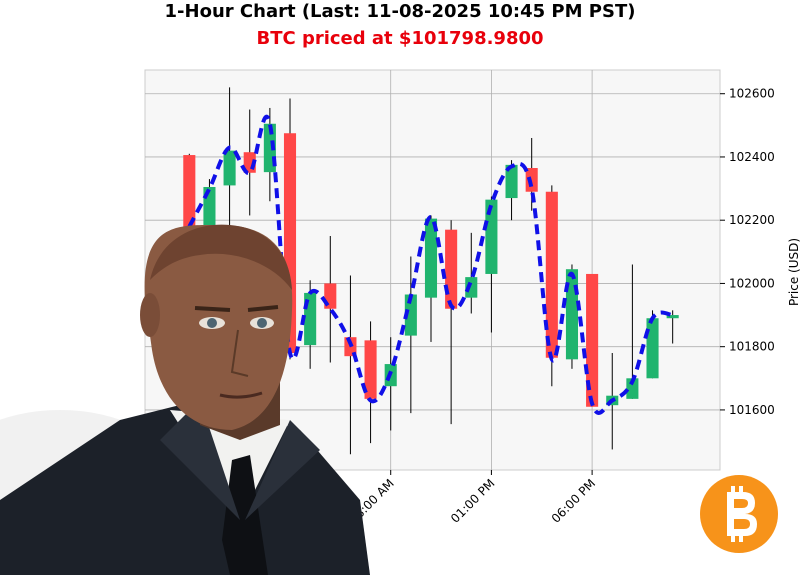 The width and height of the screenshot is (800, 575). I want to click on y-tick-label: 102200, so click(752, 220).